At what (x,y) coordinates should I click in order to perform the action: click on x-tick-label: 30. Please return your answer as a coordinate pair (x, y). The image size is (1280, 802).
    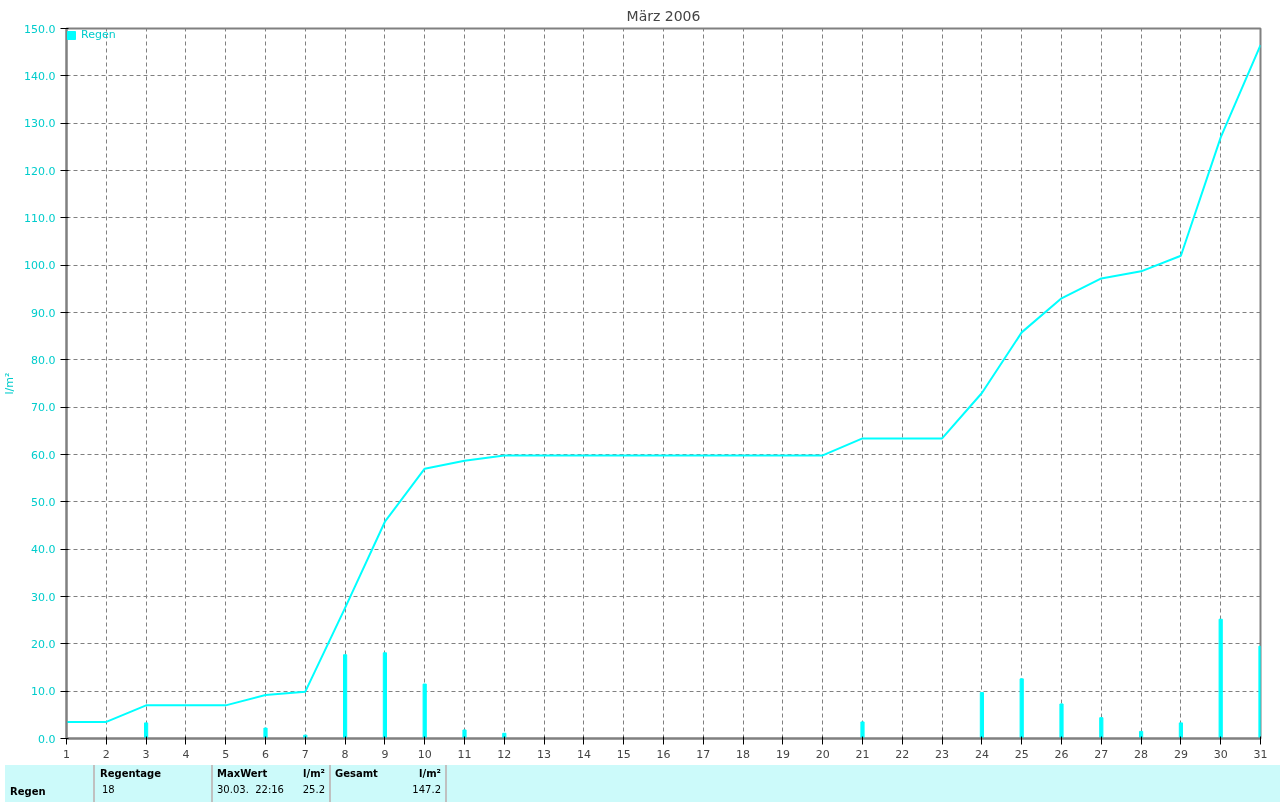
    Looking at the image, I should click on (1220, 754).